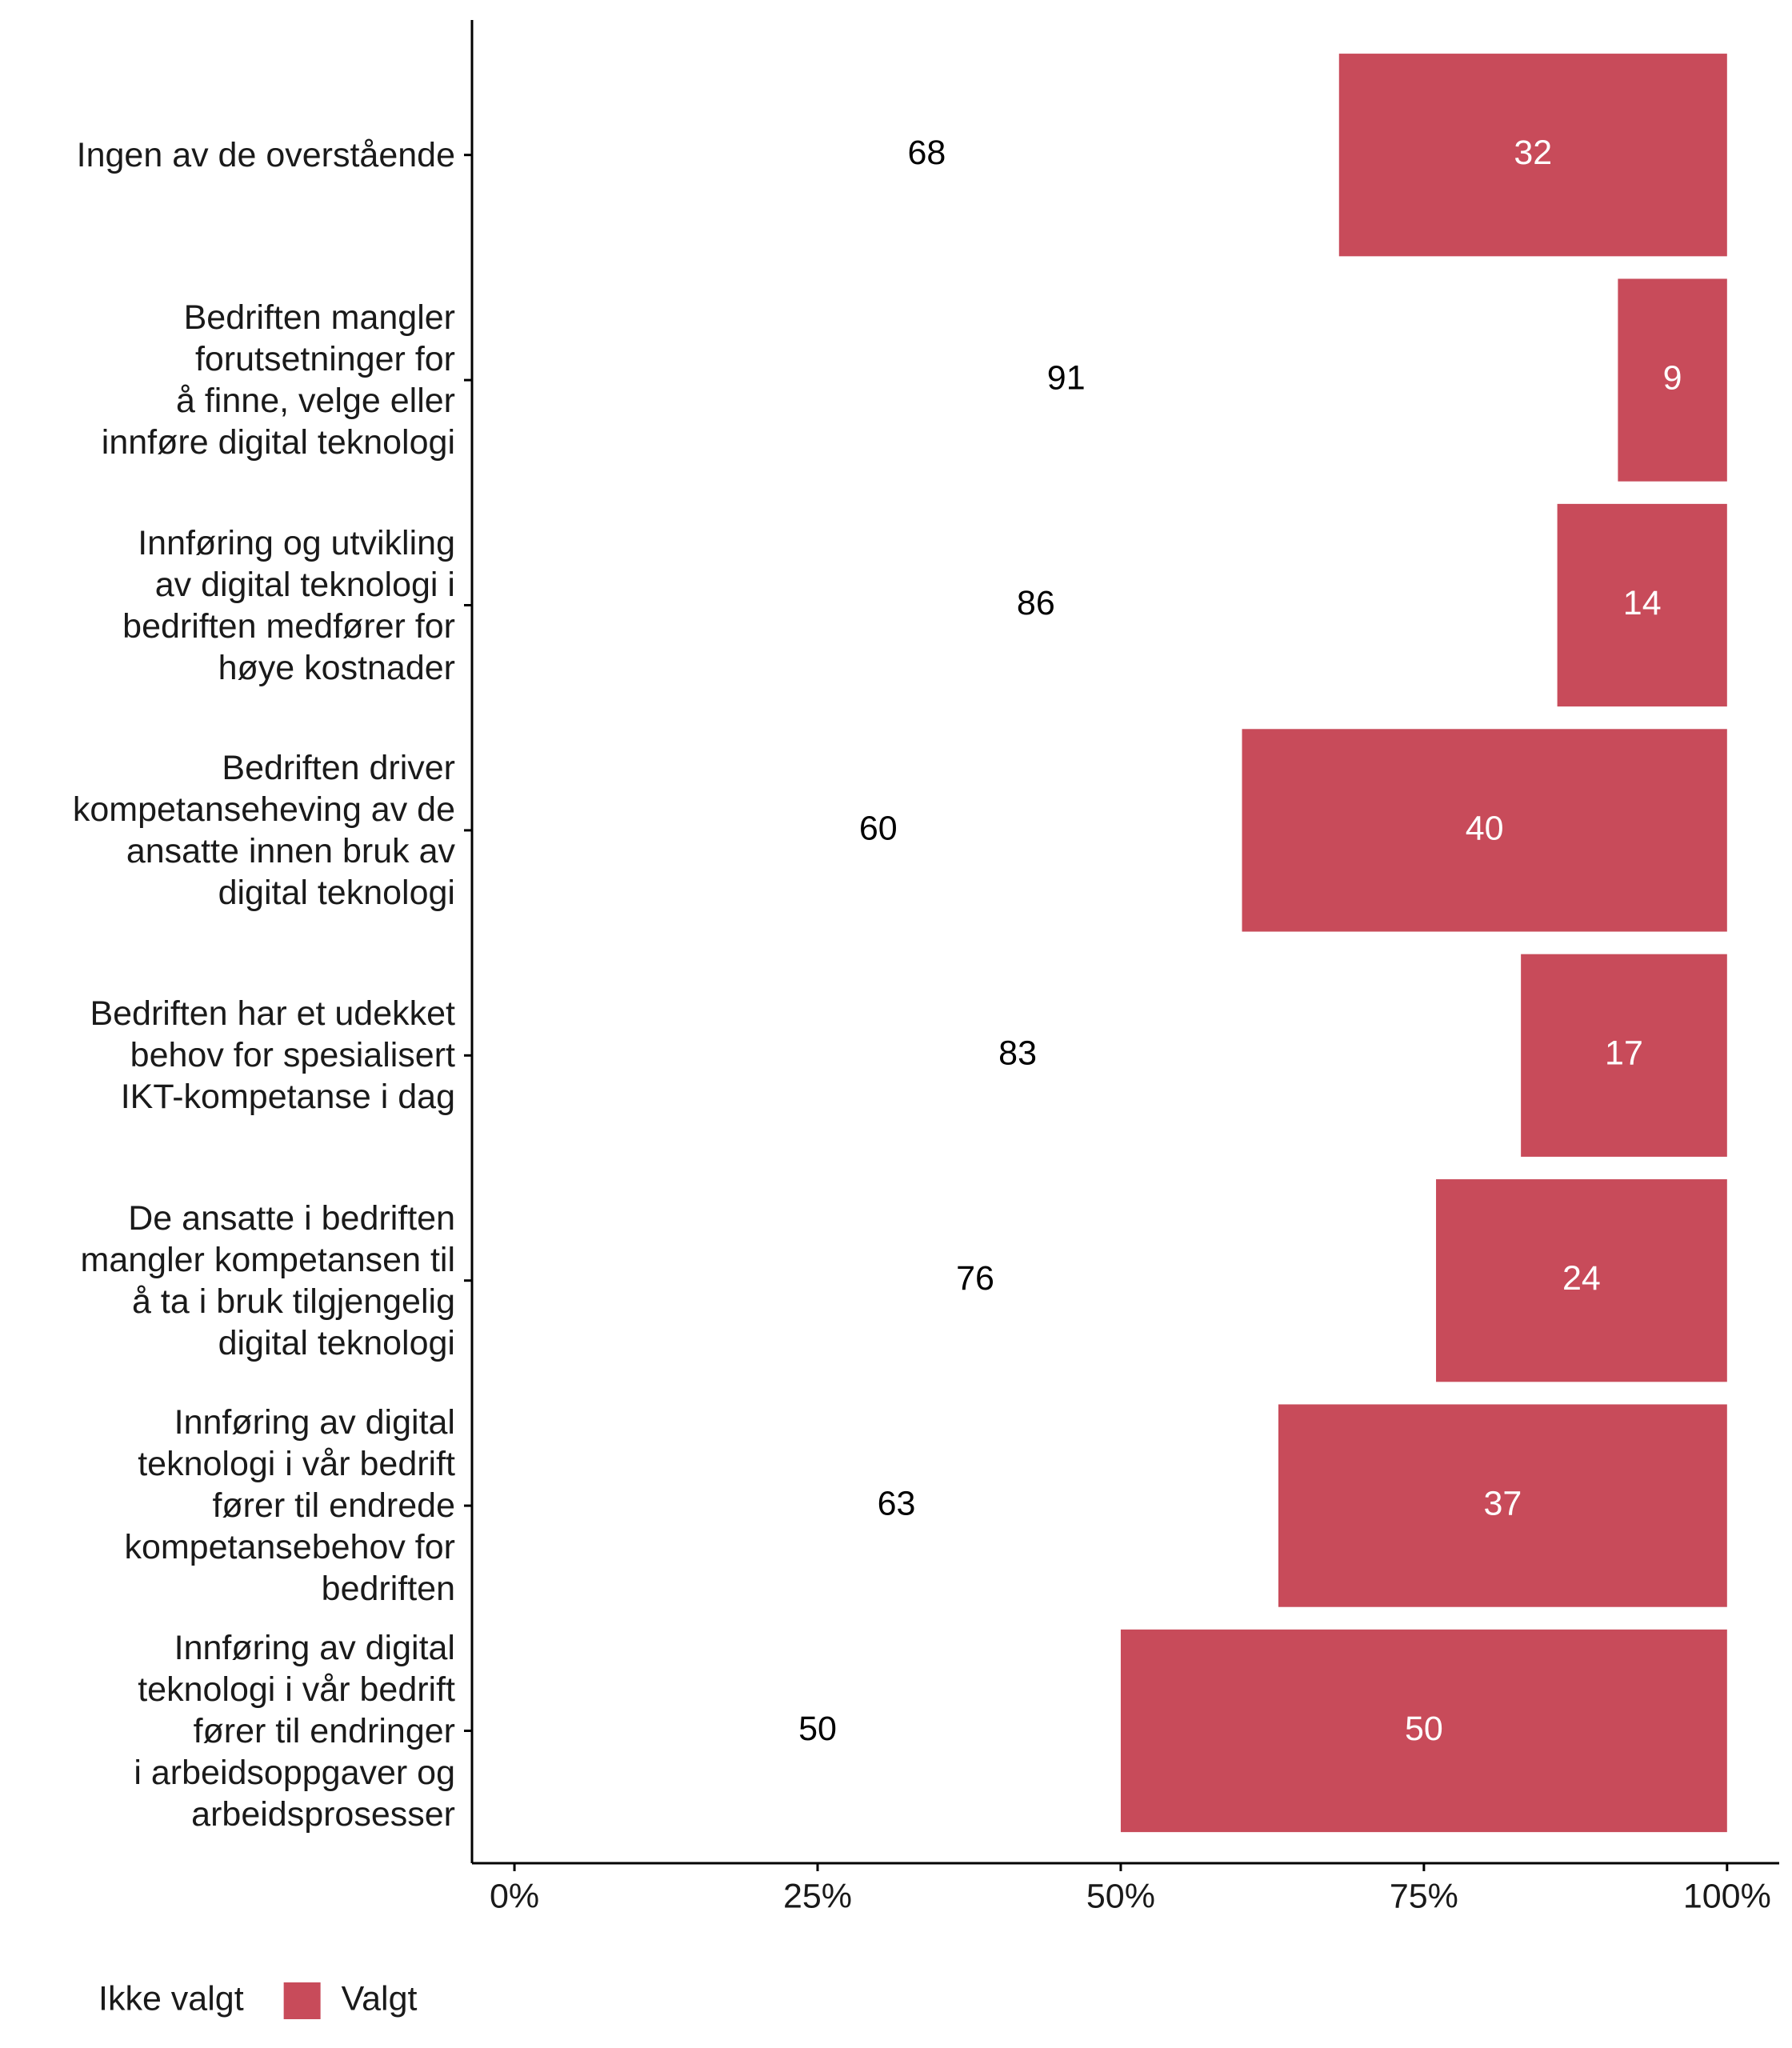 This screenshot has width=1792, height=2048. I want to click on value-label: 24, so click(1581, 1278).